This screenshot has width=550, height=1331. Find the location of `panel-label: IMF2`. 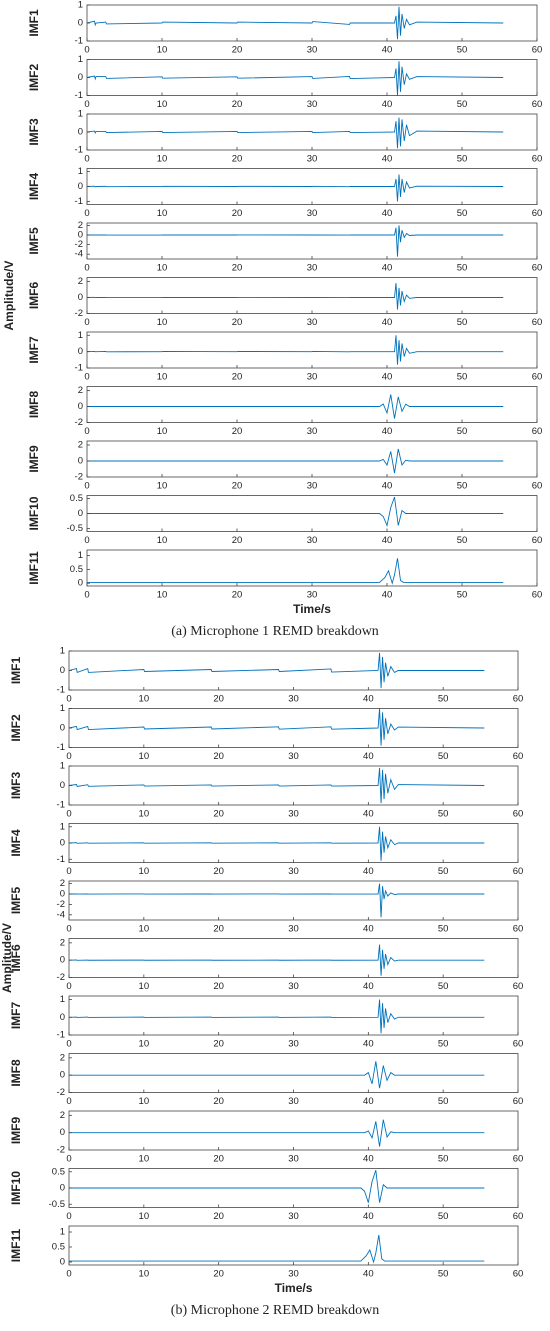

panel-label: IMF2 is located at coordinates (34, 78).